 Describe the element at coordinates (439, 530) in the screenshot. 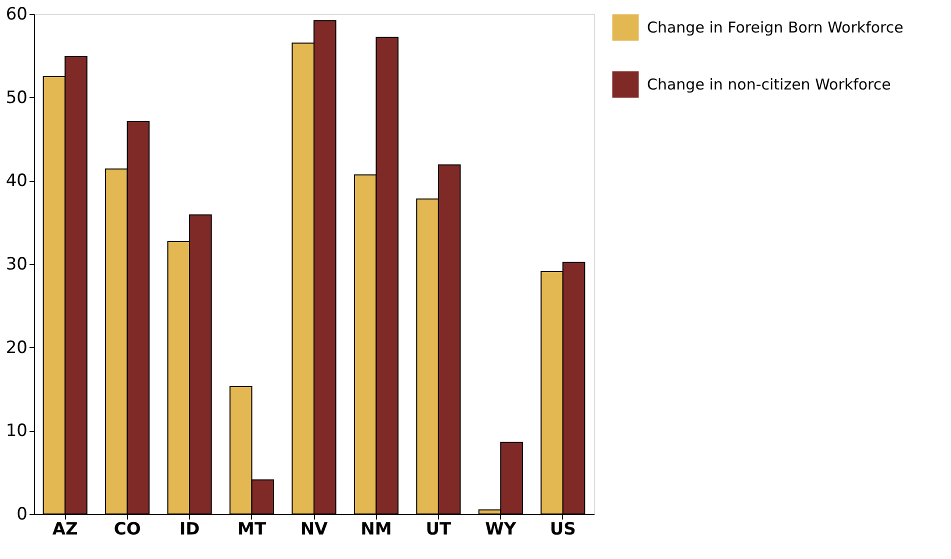

I see `x-tick-label: UT` at that location.